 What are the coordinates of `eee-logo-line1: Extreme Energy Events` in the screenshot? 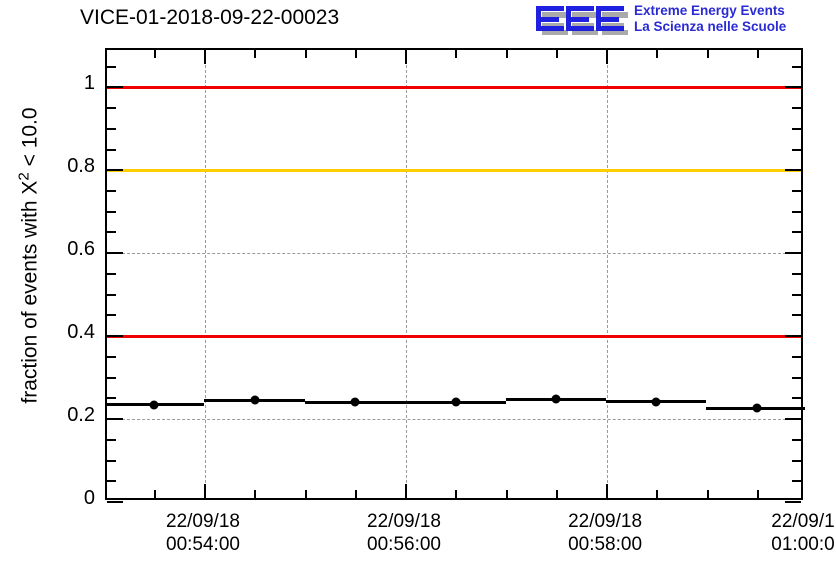 It's located at (709, 10).